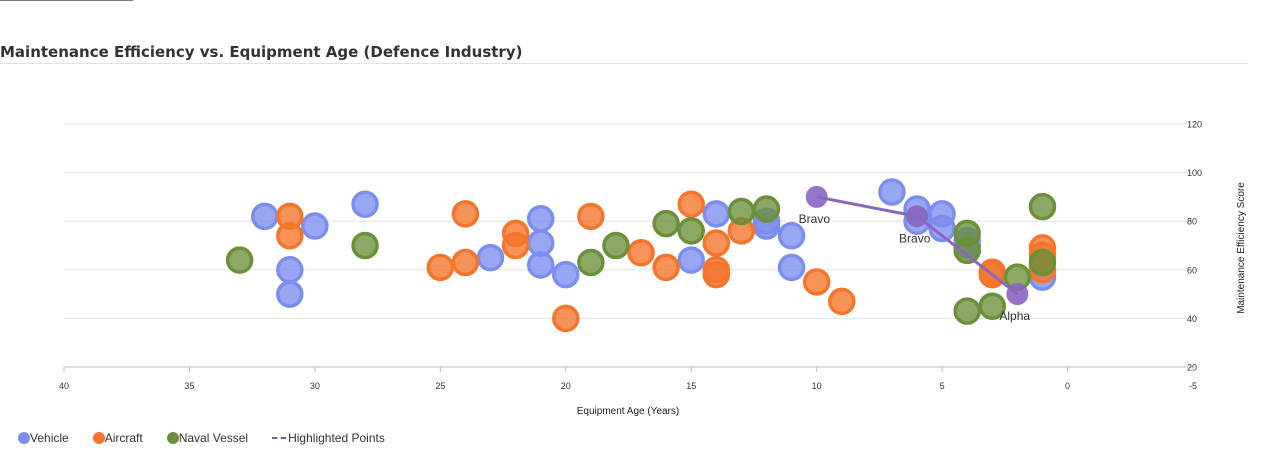 The width and height of the screenshot is (1280, 454). I want to click on y-tick-label: 80, so click(1192, 222).